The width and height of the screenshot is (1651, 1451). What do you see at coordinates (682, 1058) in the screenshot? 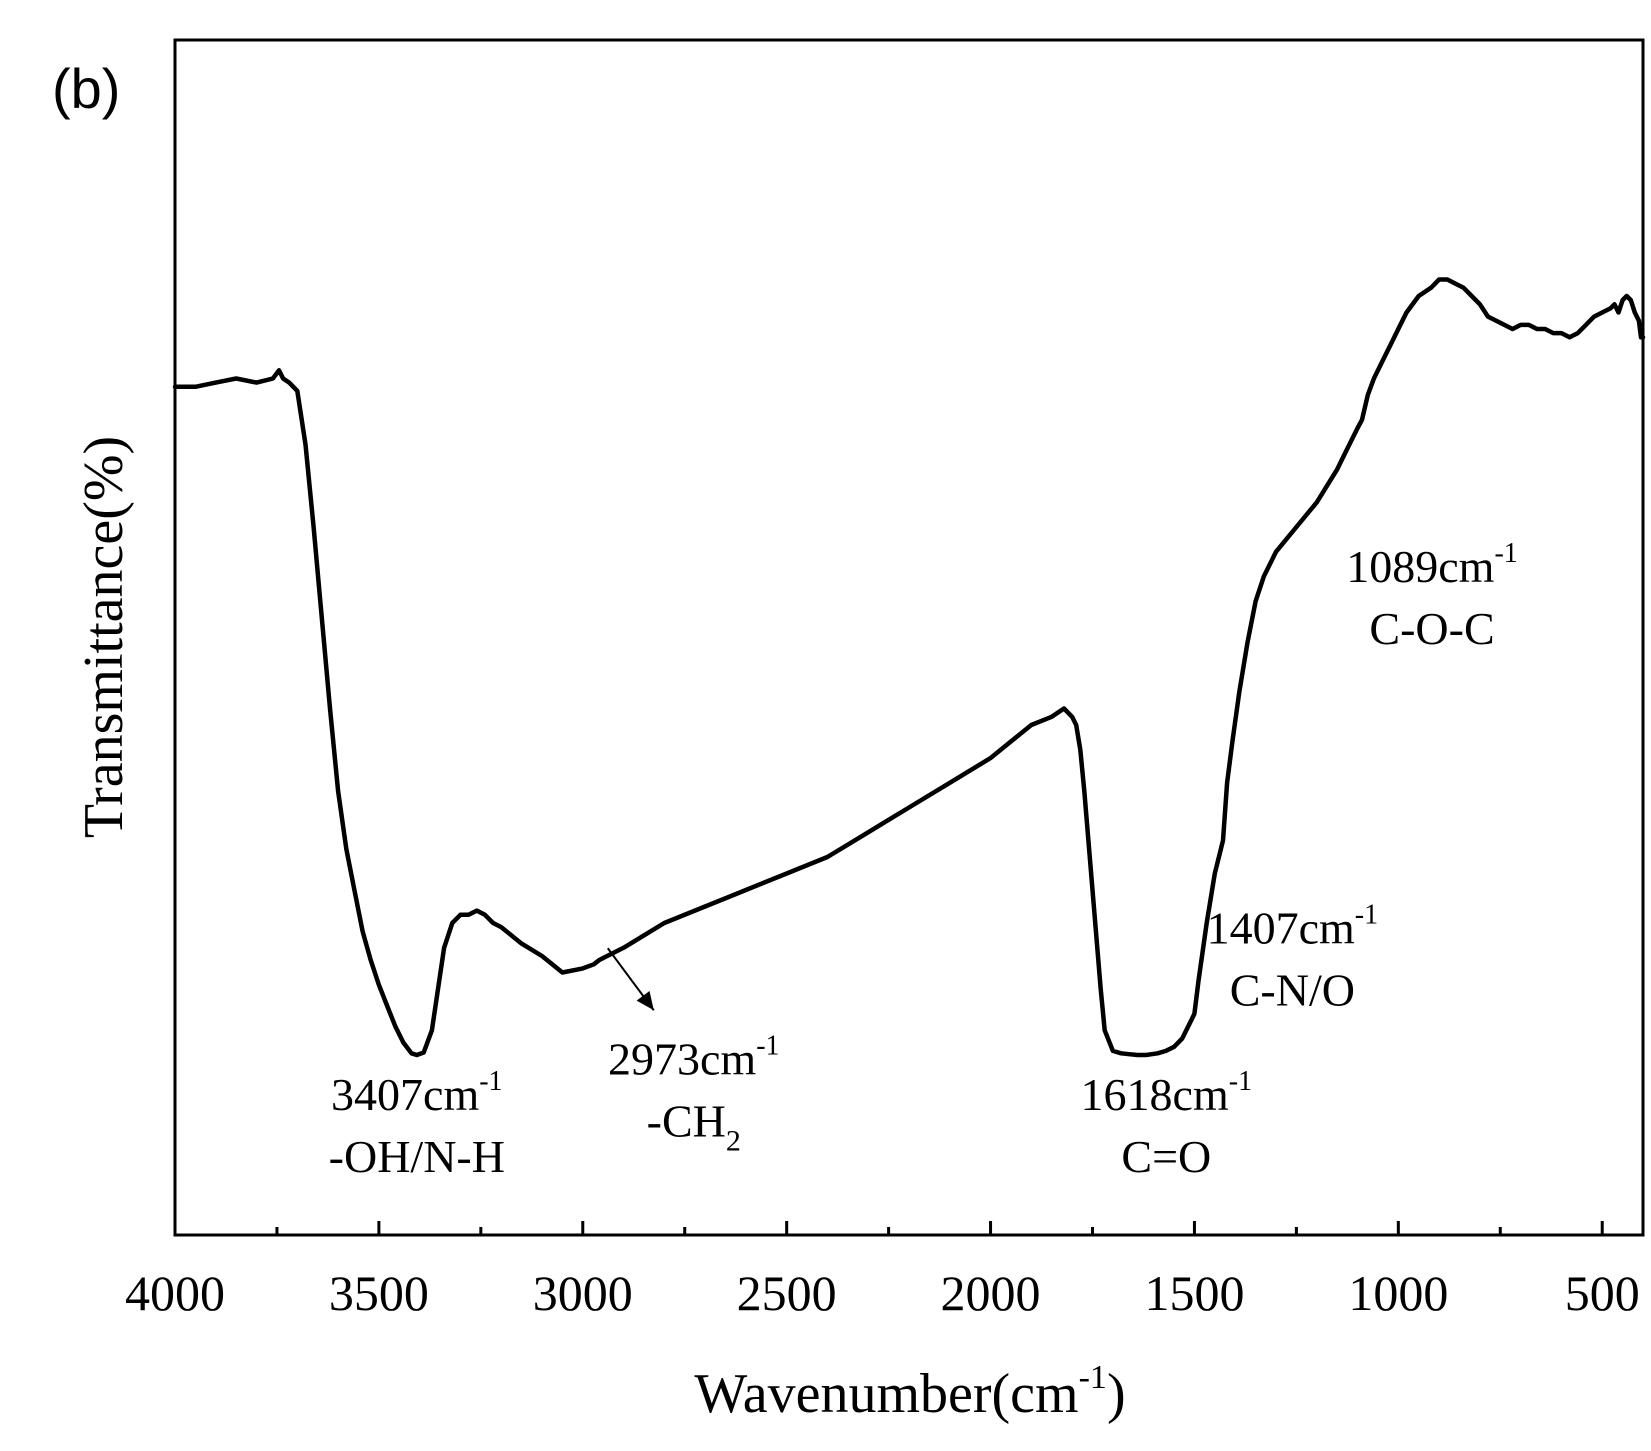
I see `annotation-value: 2973cm` at bounding box center [682, 1058].